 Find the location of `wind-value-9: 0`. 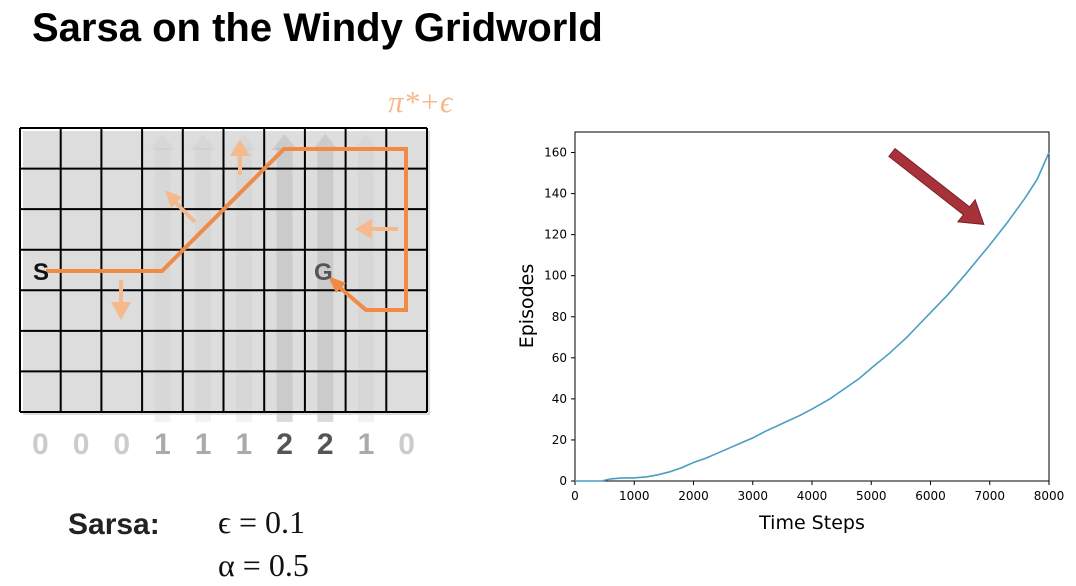

wind-value-9: 0 is located at coordinates (406, 444).